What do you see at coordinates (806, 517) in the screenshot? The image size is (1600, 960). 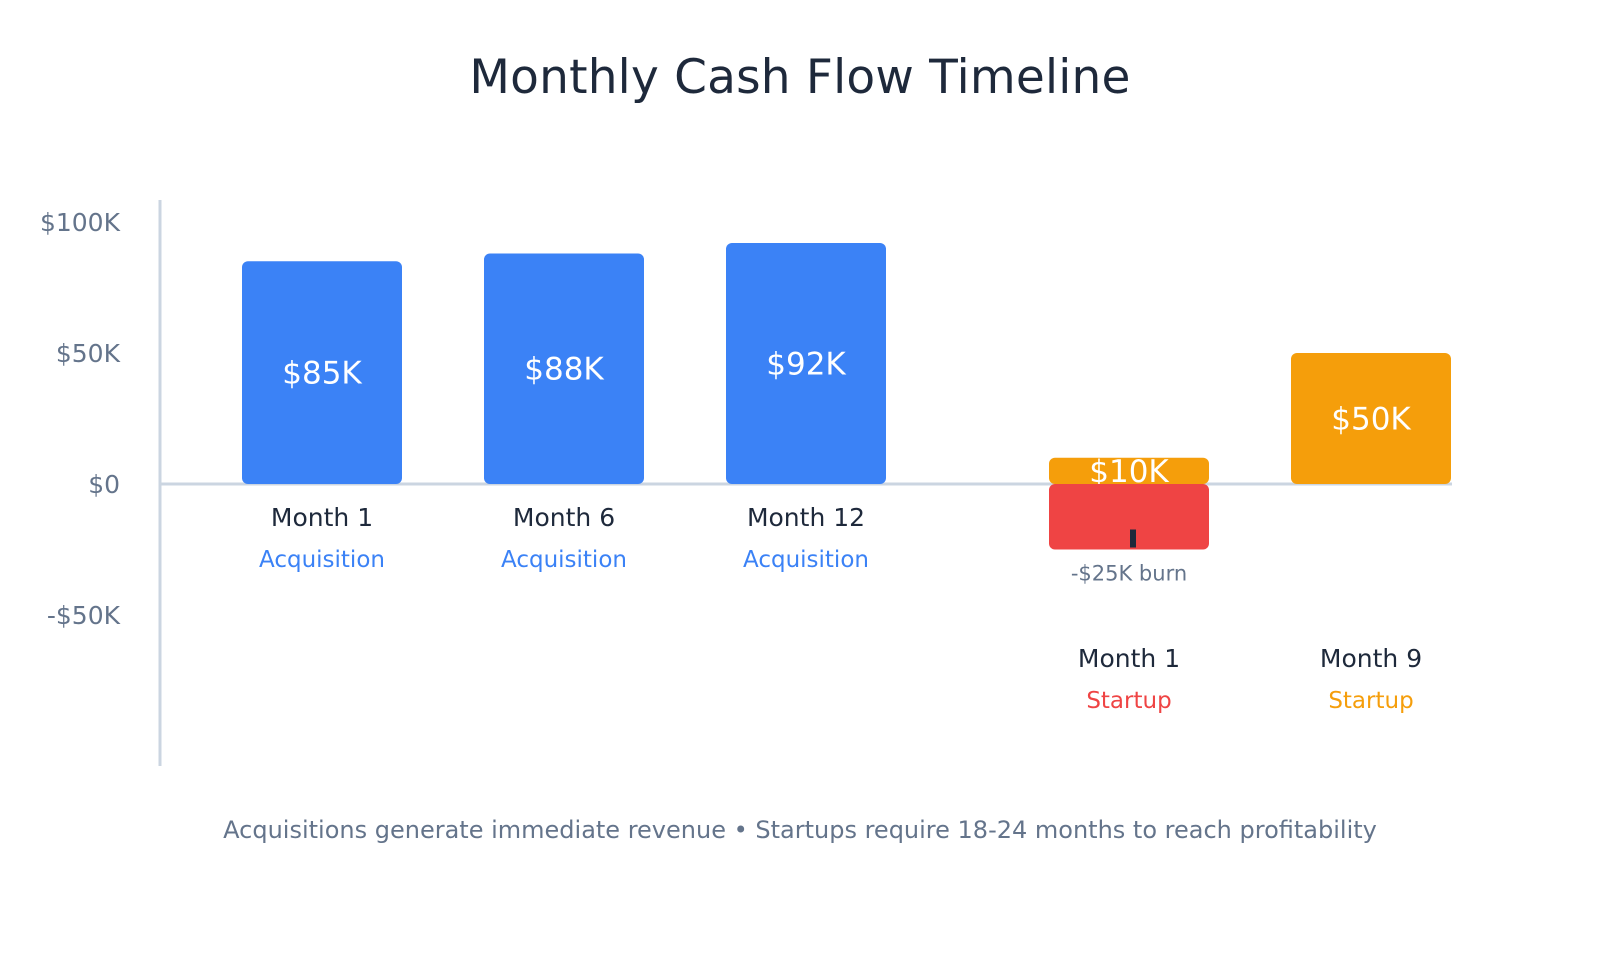 I see `category-month-label: Month 12` at bounding box center [806, 517].